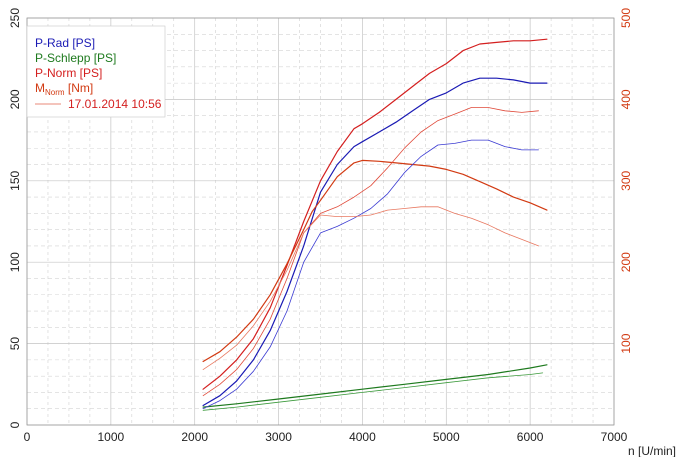 The height and width of the screenshot is (457, 680). I want to click on legend-m-main: M, so click(40, 88).